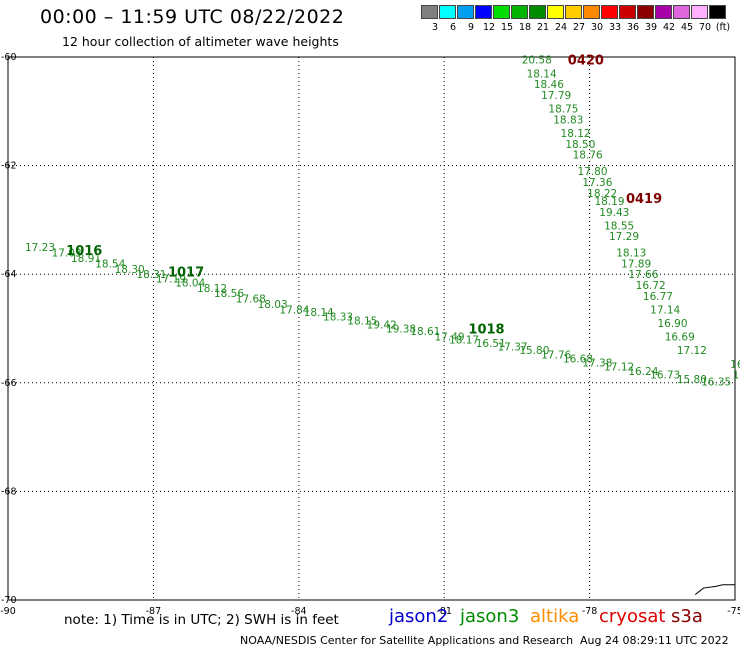 Image resolution: width=740 pixels, height=650 pixels. What do you see at coordinates (401, 330) in the screenshot?
I see `swh-value-label: 19.38` at bounding box center [401, 330].